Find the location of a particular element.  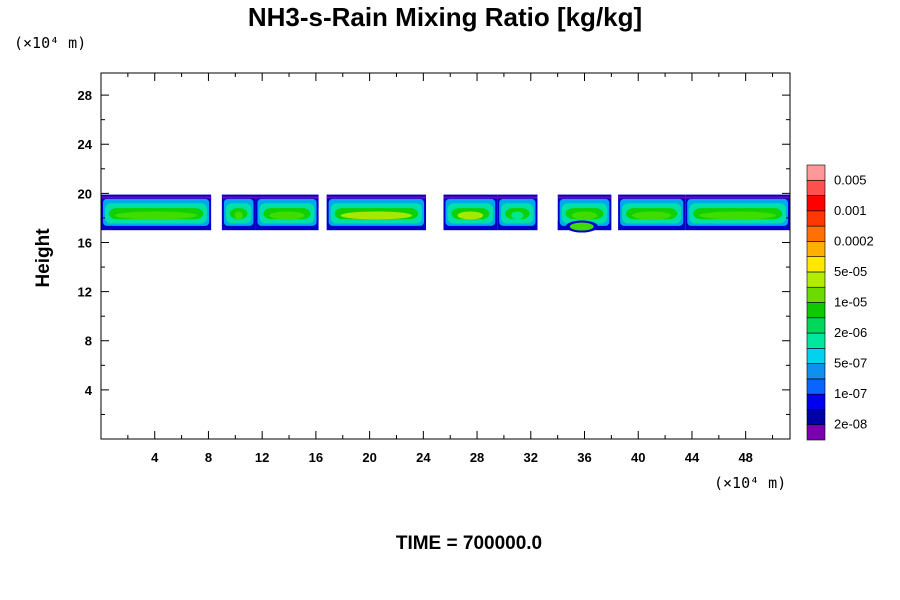

band-gap is located at coordinates (547, 147).